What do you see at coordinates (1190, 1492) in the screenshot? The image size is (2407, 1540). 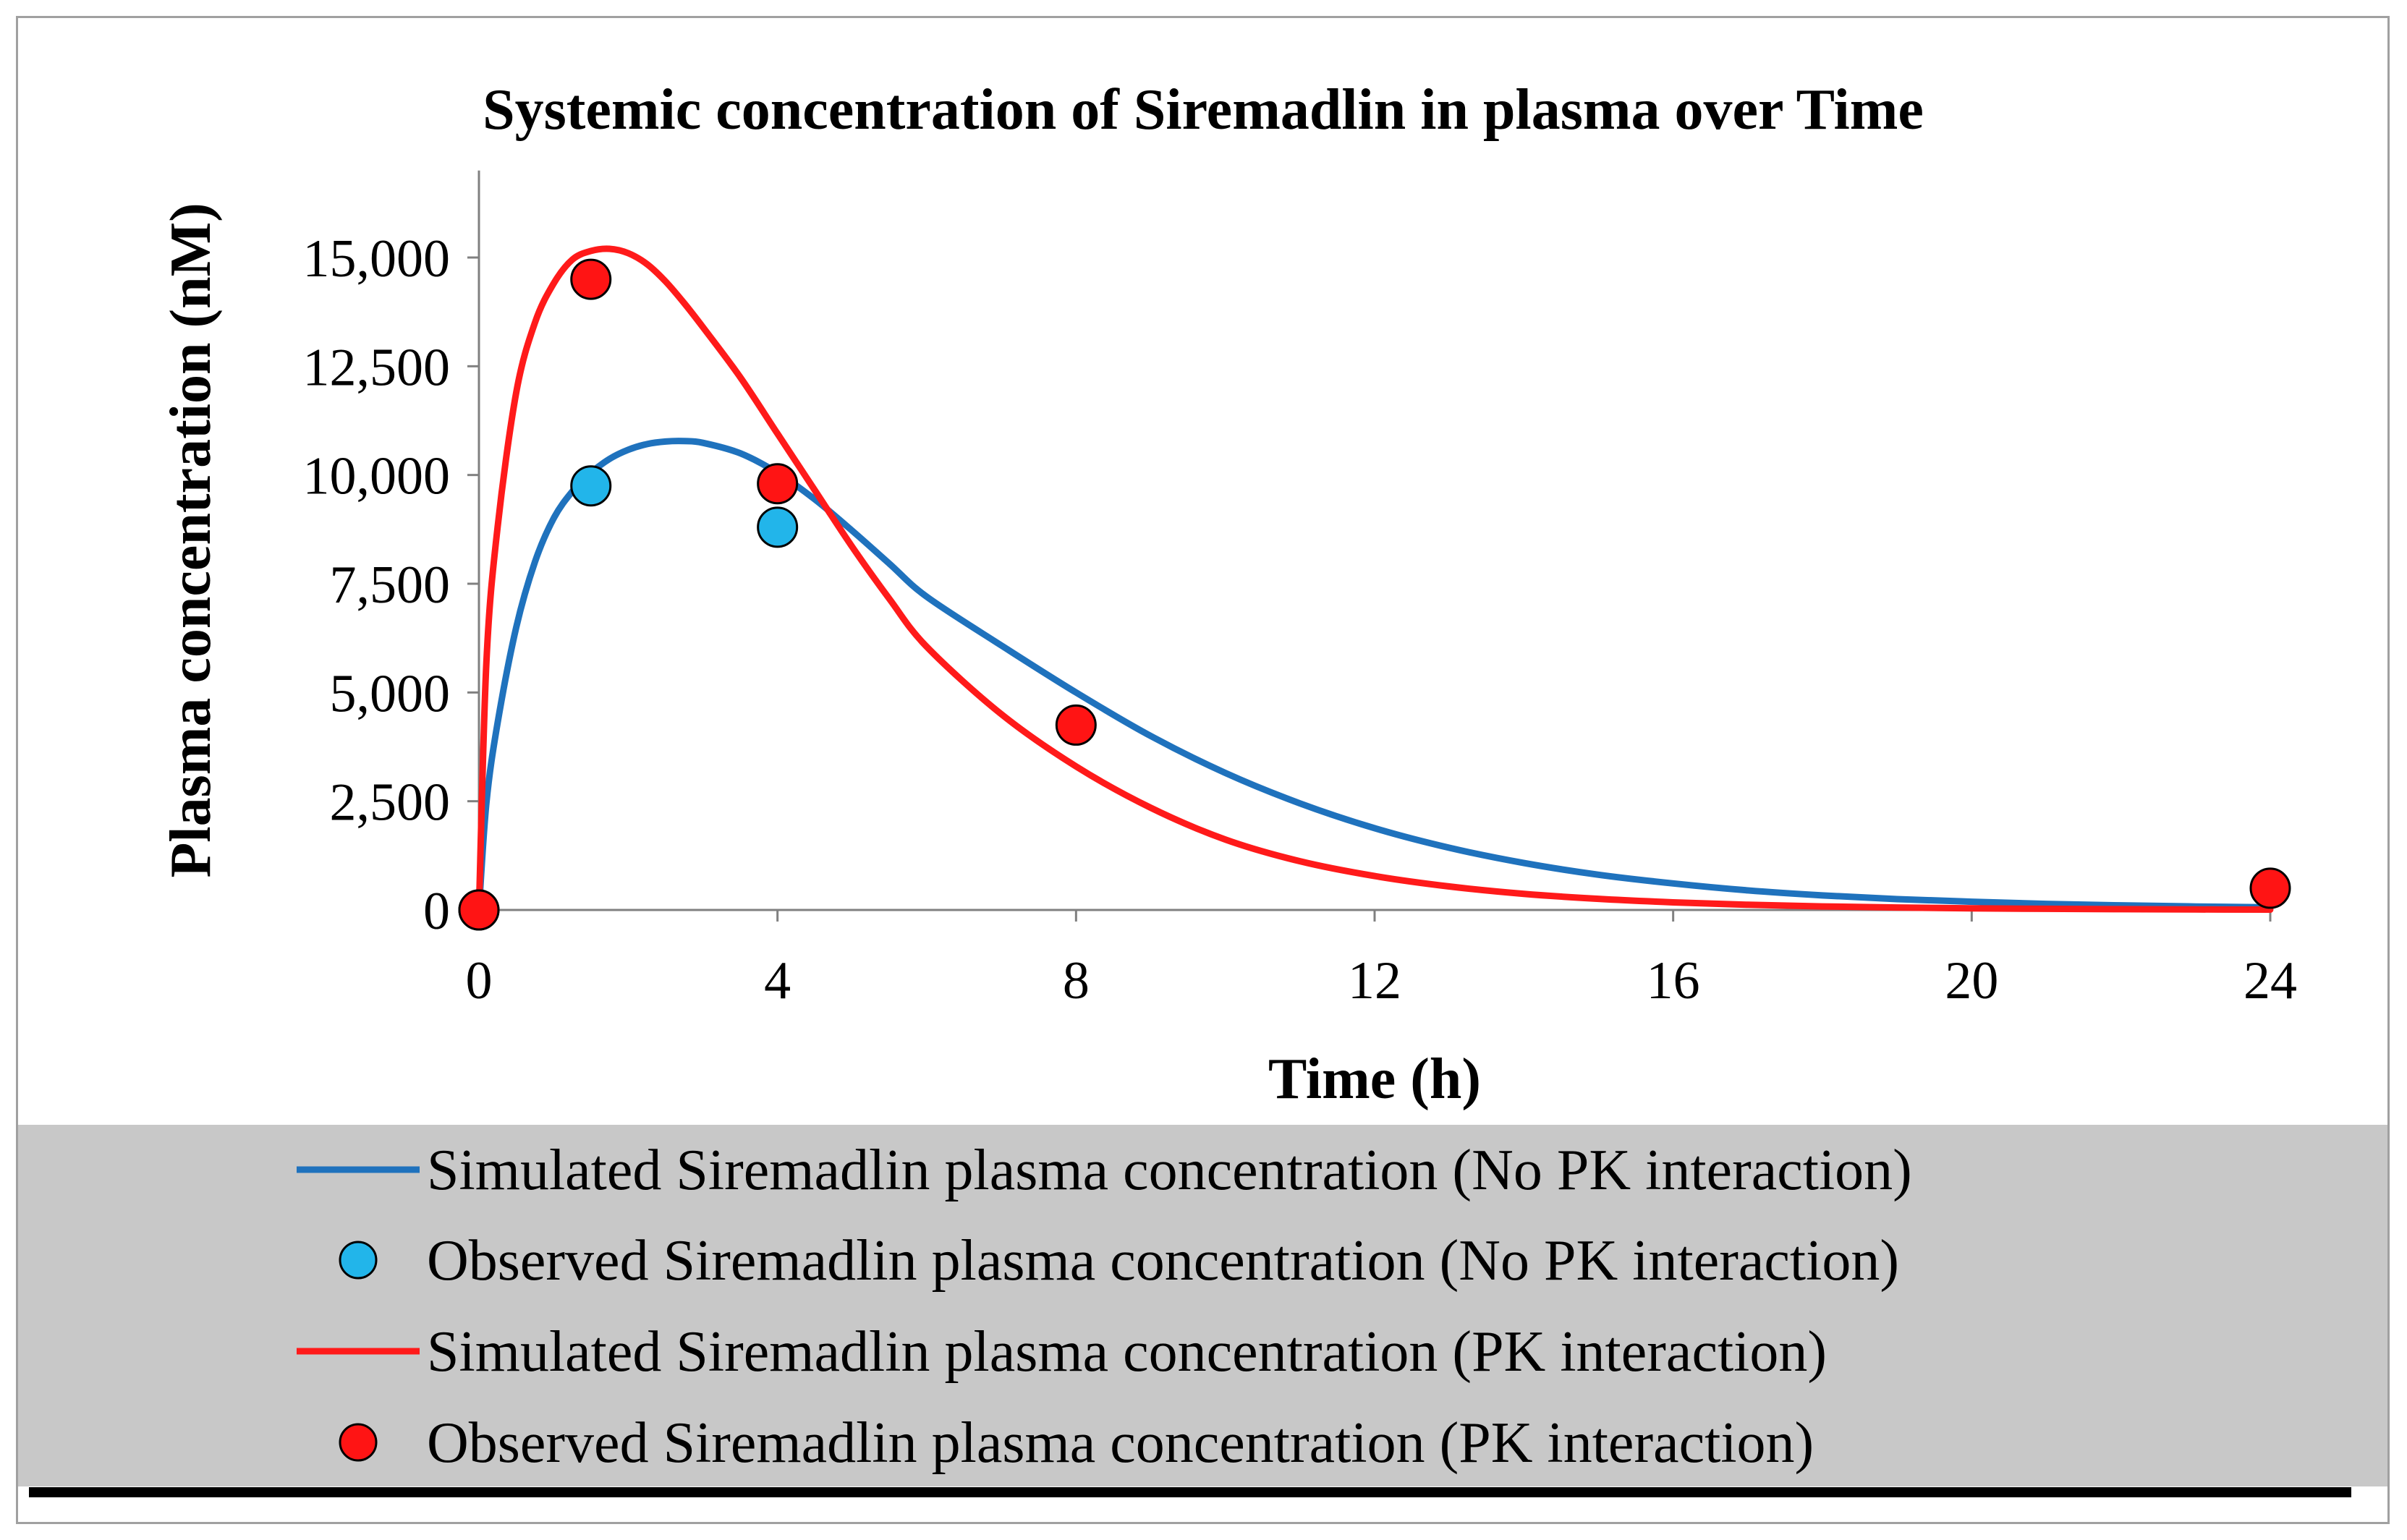 I see `bottom-rule` at bounding box center [1190, 1492].